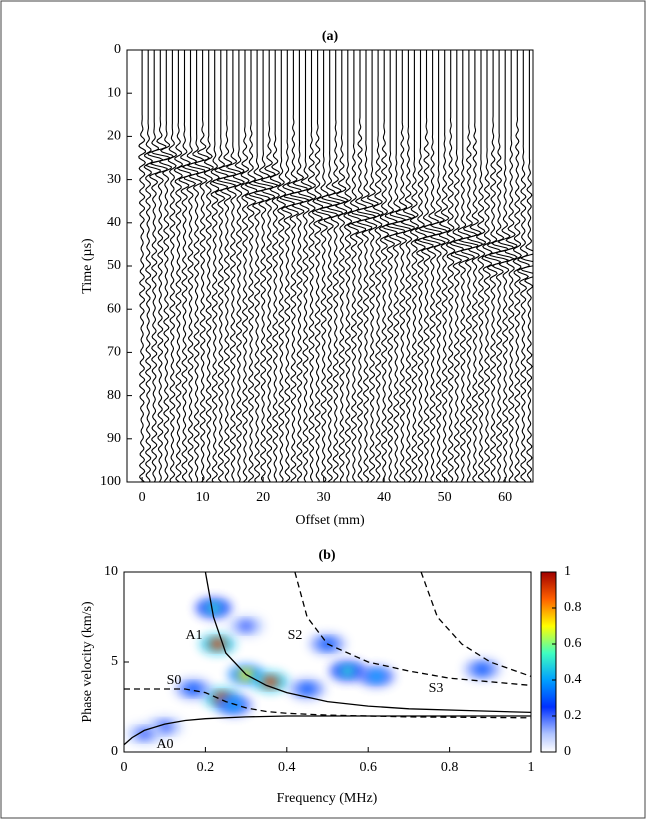 This screenshot has height=824, width=646. What do you see at coordinates (114, 308) in the screenshot?
I see `y-tick-label: 60` at bounding box center [114, 308].